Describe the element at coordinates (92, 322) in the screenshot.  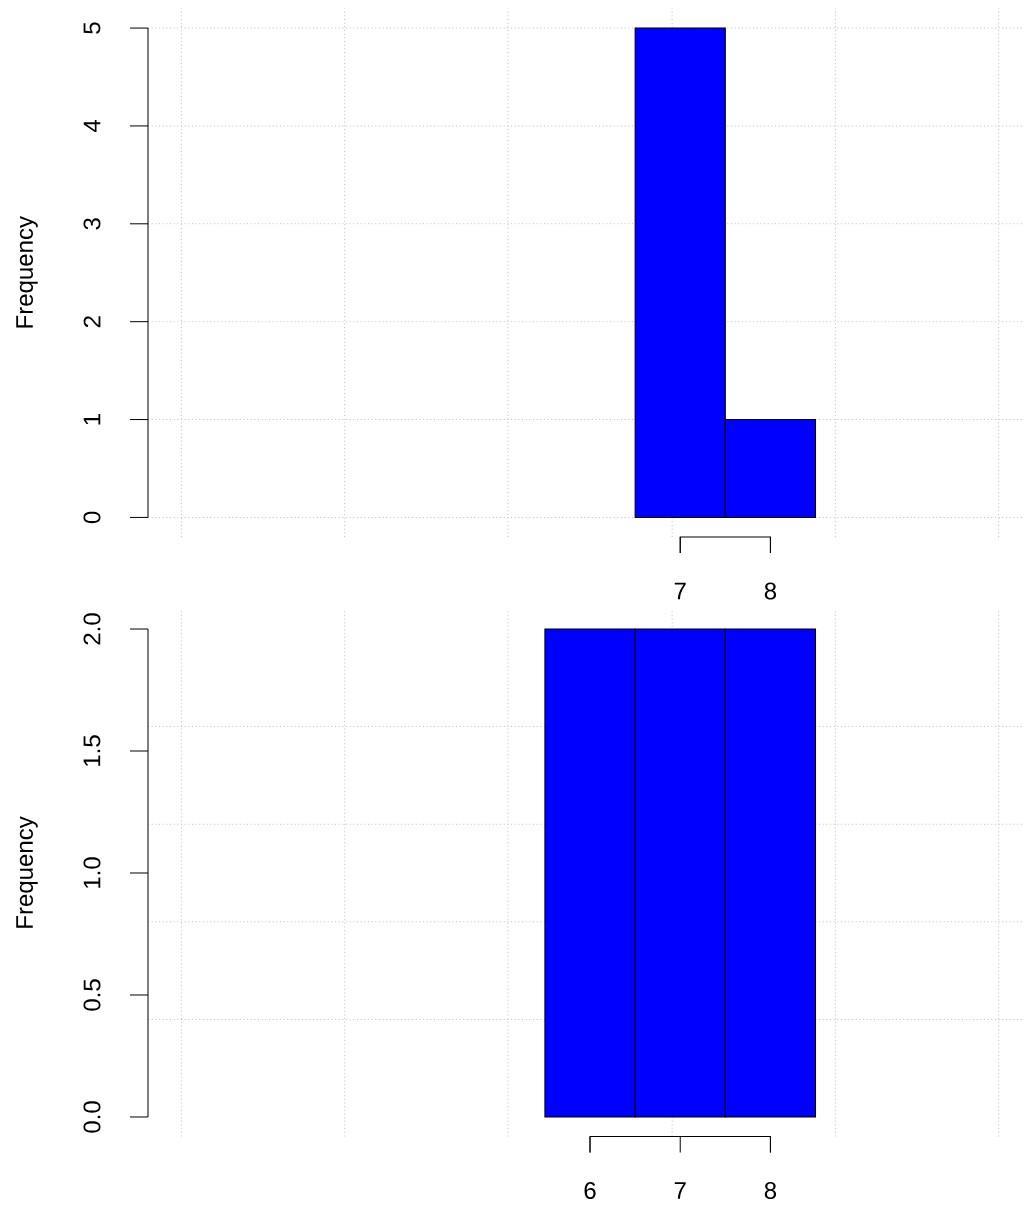
I see `y-tick-label: 2` at that location.